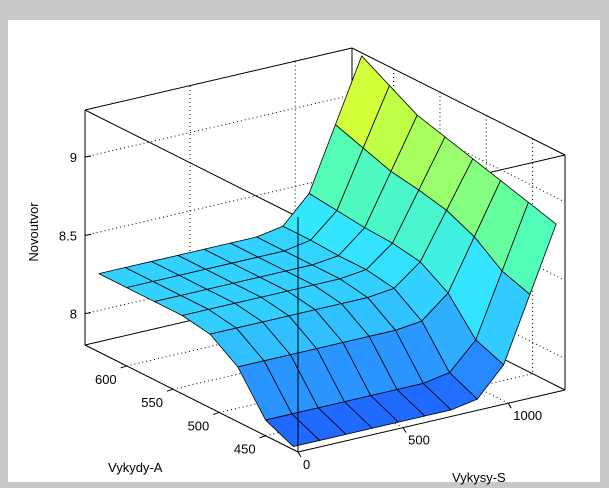 The height and width of the screenshot is (488, 609). Describe the element at coordinates (419, 440) in the screenshot. I see `x-tick-label: 500` at that location.